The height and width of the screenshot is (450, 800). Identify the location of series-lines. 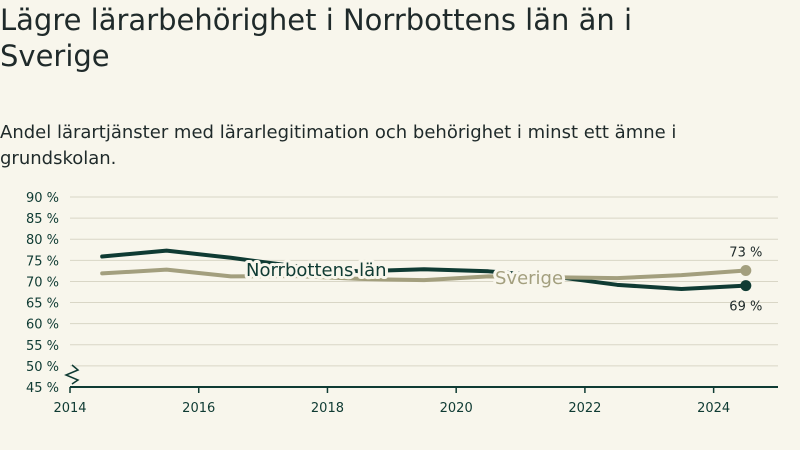
(426, 270).